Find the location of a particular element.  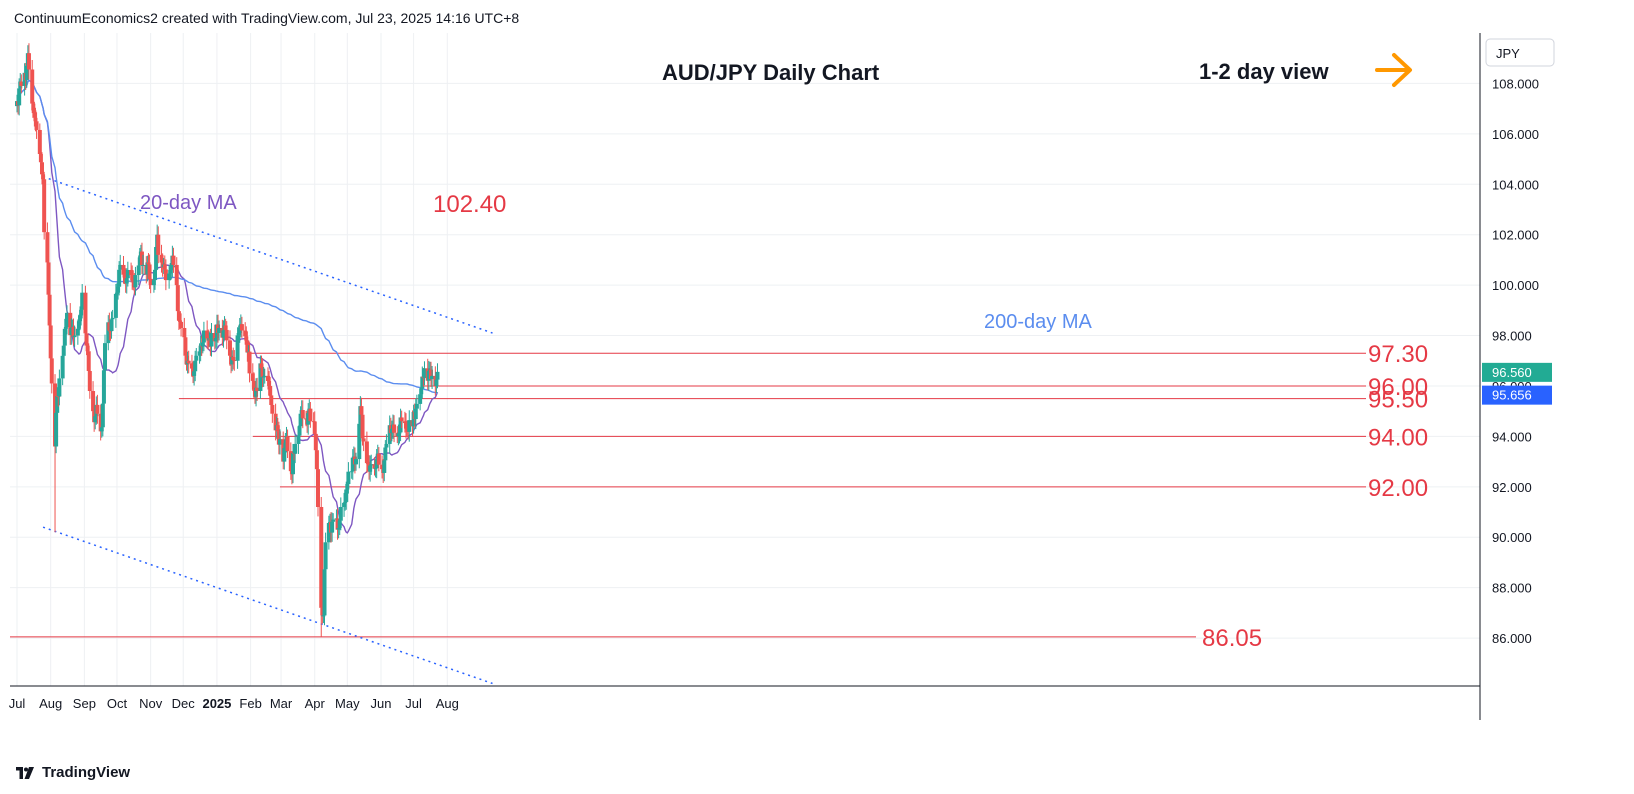

x-tick-label: Jul is located at coordinates (17, 703).